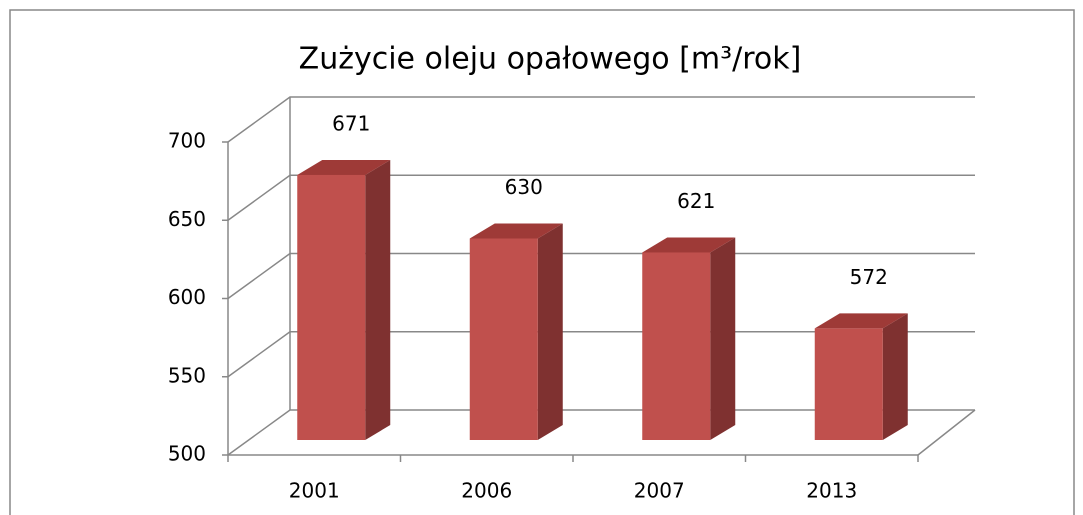 This screenshot has height=515, width=1083. What do you see at coordinates (946, 432) in the screenshot?
I see `floor-edge` at bounding box center [946, 432].